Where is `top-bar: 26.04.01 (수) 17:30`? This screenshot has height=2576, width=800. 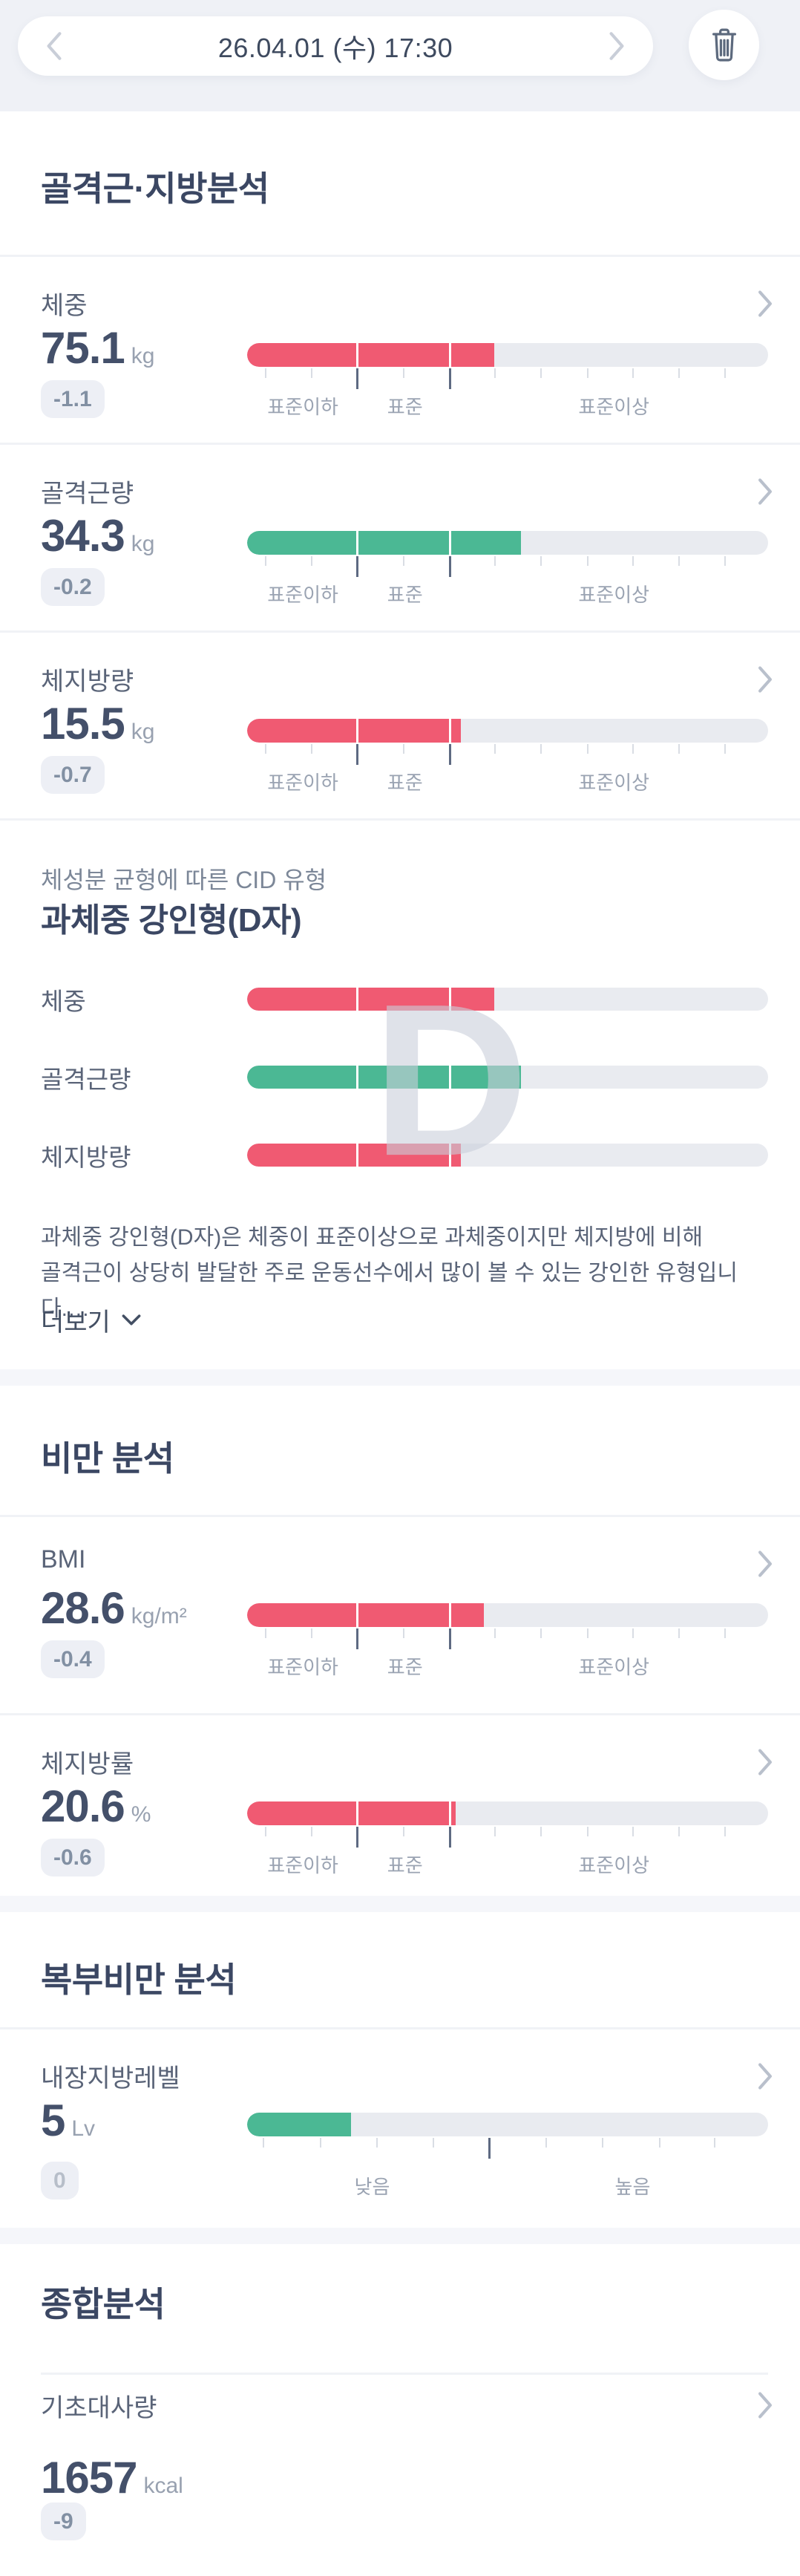 top-bar: 26.04.01 (수) 17:30 is located at coordinates (400, 55).